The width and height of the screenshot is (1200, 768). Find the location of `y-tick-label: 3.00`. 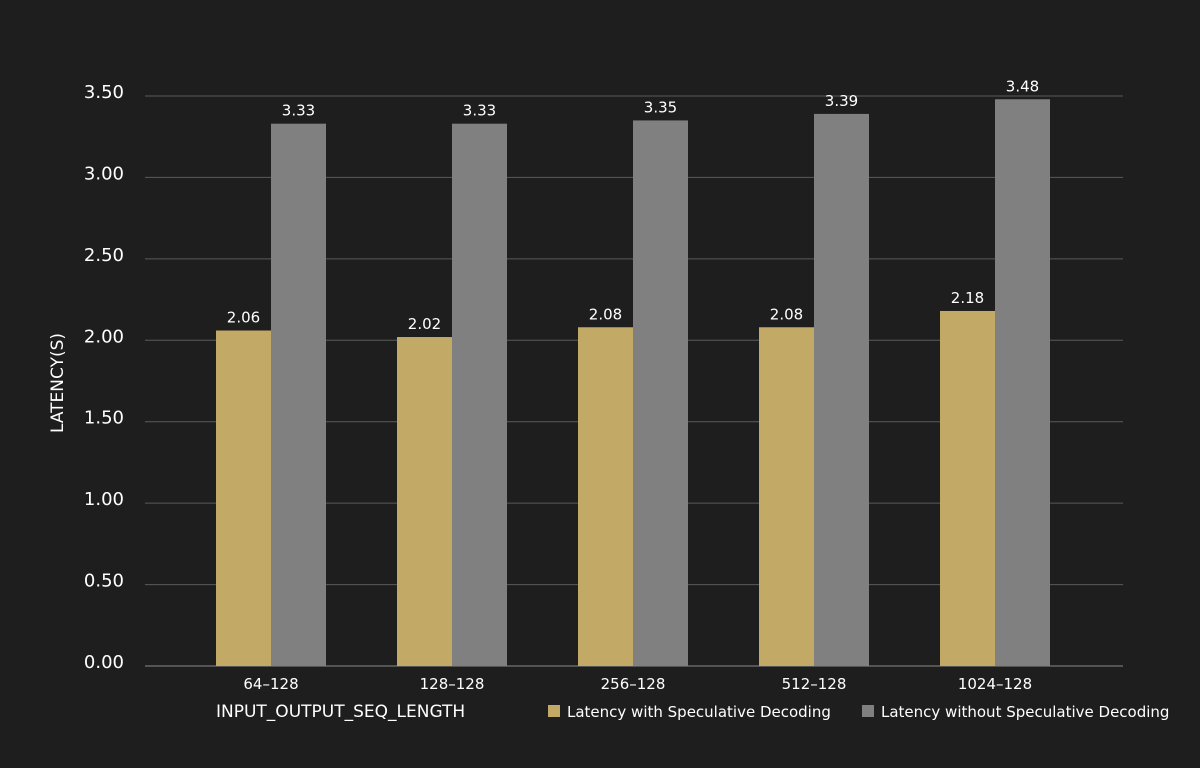

y-tick-label: 3.00 is located at coordinates (104, 173).